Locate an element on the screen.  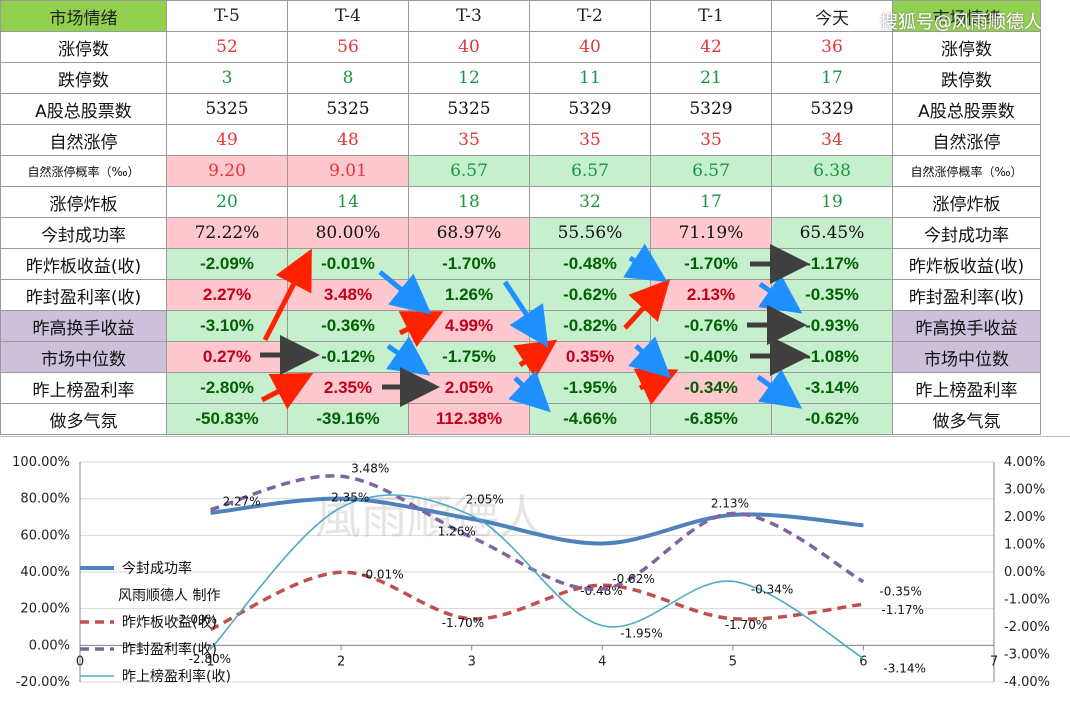
table-cell: 2.35% is located at coordinates (348, 388).